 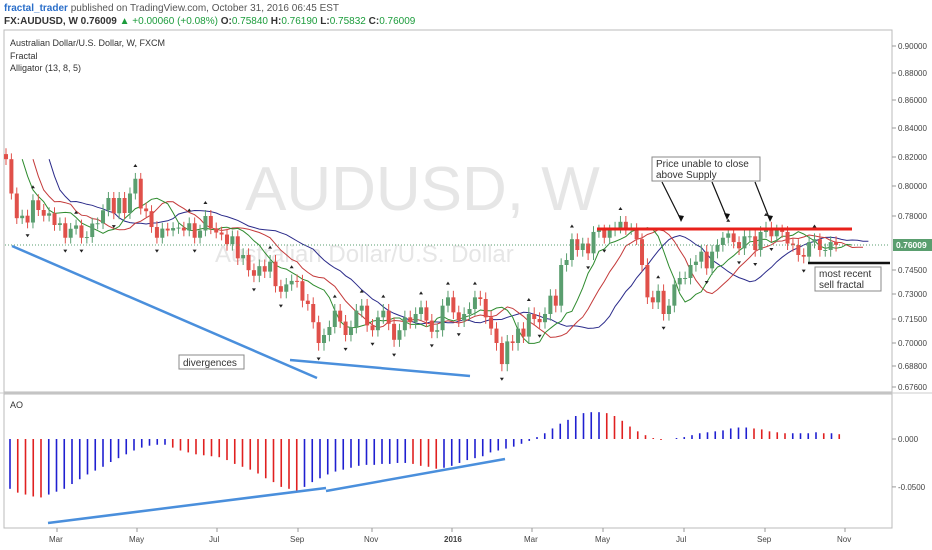 I want to click on open-label: O:, so click(x=226, y=21).